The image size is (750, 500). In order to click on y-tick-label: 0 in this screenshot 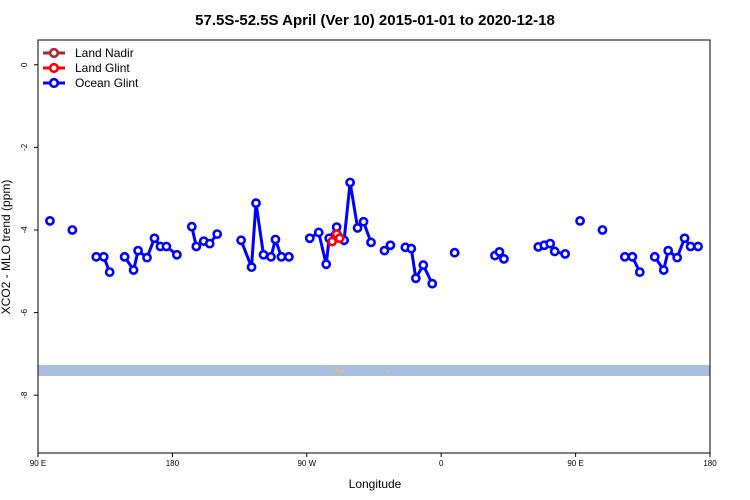, I will do `click(24, 64)`.